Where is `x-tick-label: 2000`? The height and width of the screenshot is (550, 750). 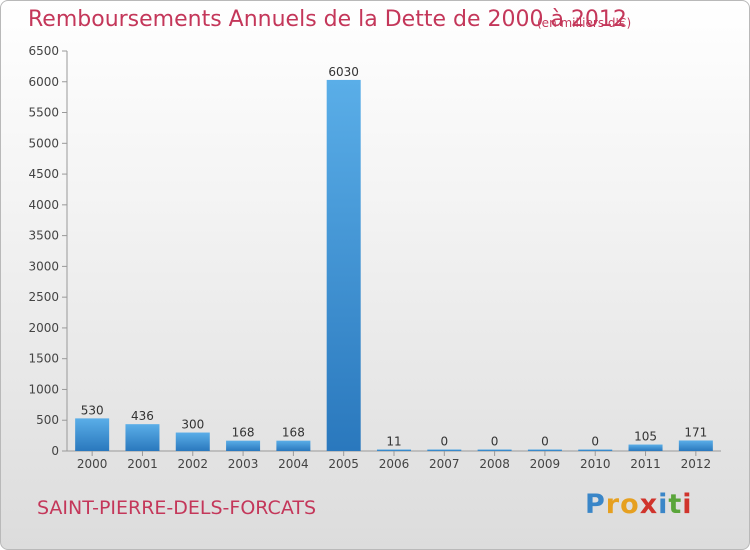
x-tick-label: 2000 is located at coordinates (92, 464).